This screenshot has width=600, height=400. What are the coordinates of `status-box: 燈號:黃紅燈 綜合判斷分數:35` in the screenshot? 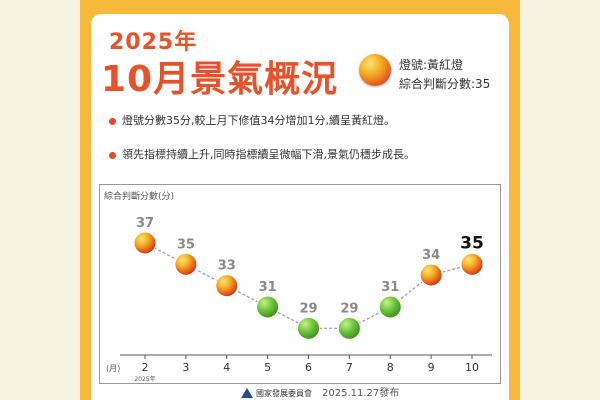 It's located at (444, 75).